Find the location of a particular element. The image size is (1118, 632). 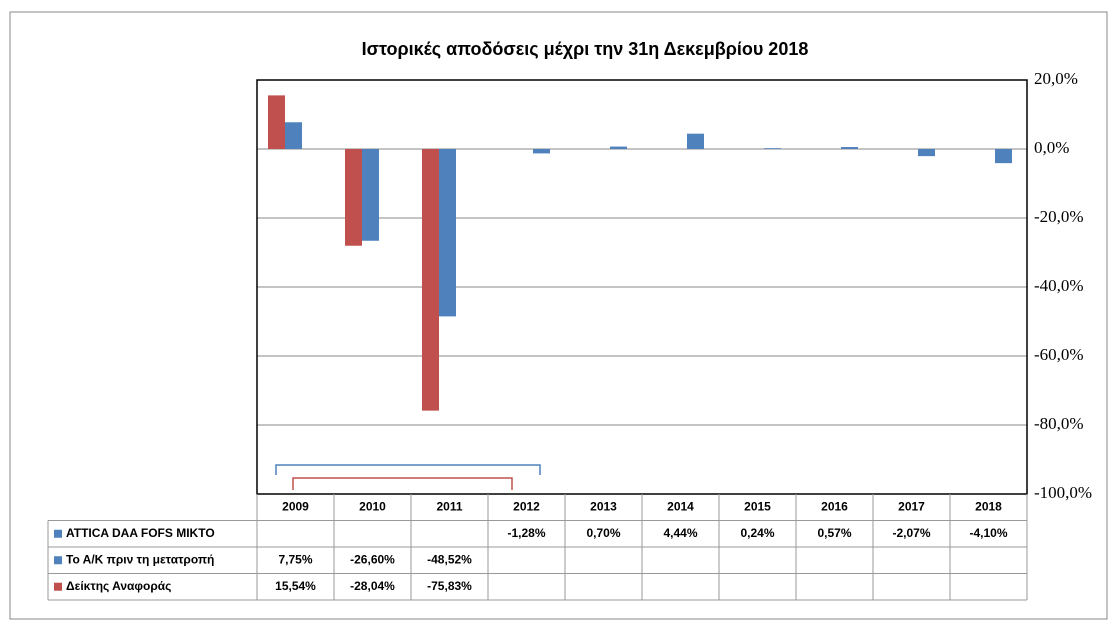

data-label: -26,60% is located at coordinates (372, 559).